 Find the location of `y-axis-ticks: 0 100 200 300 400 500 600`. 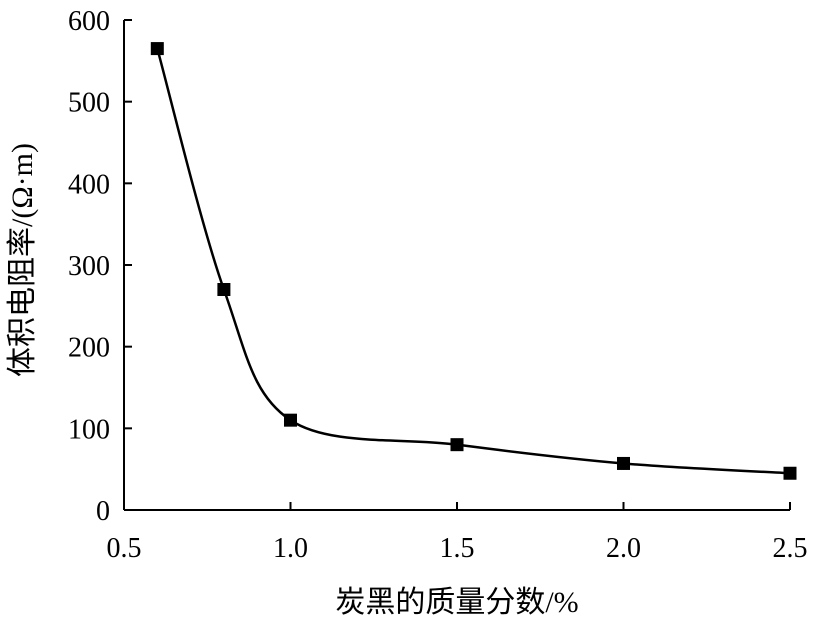

y-axis-ticks: 0 100 200 300 400 500 600 is located at coordinates (100, 266).